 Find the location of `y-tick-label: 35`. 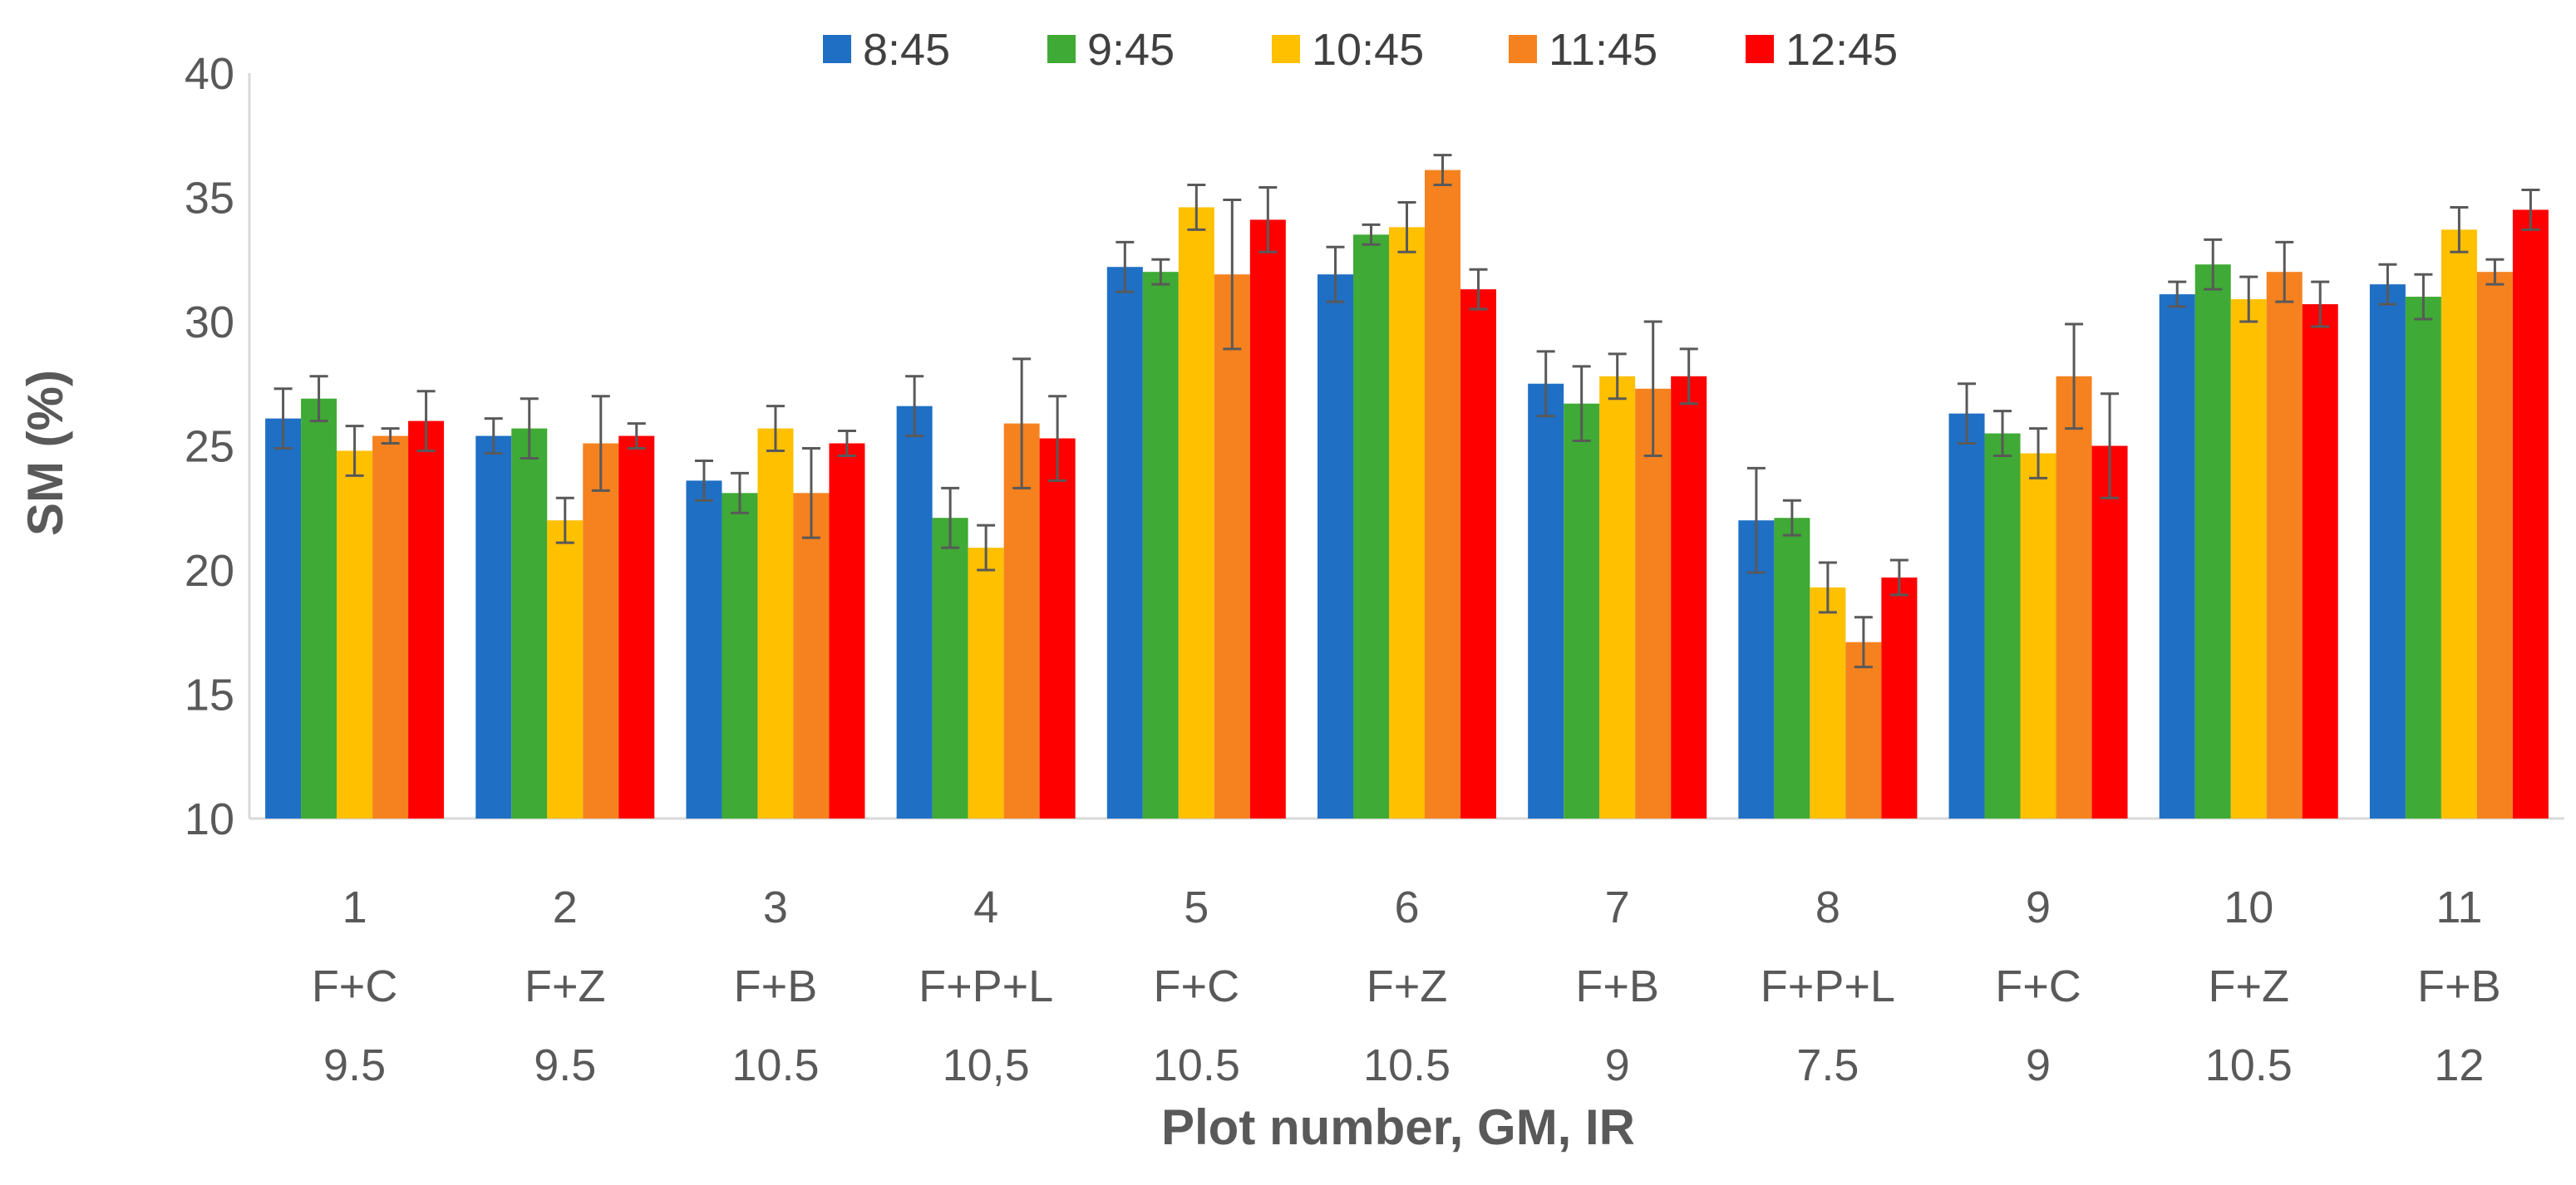

y-tick-label: 35 is located at coordinates (209, 199).